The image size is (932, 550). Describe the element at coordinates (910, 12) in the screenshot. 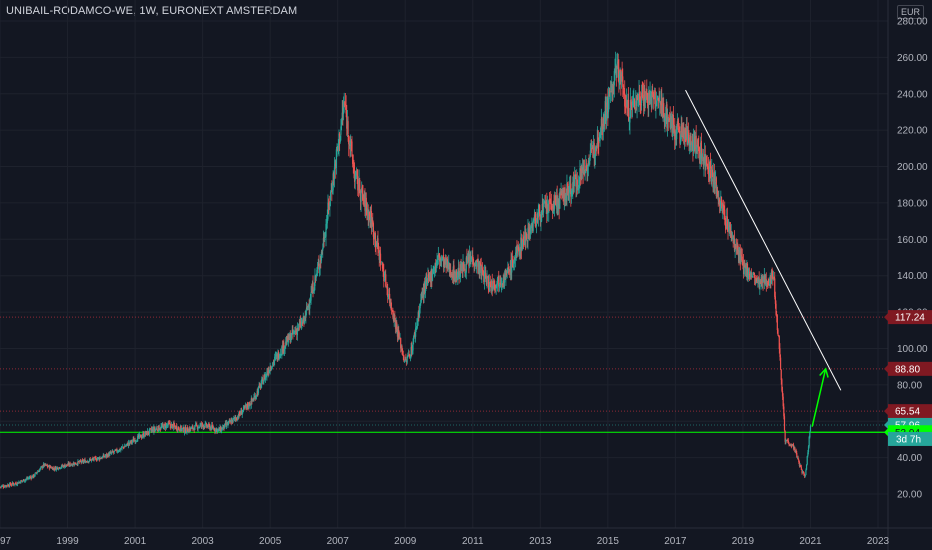

I see `currency-button: EUR` at that location.